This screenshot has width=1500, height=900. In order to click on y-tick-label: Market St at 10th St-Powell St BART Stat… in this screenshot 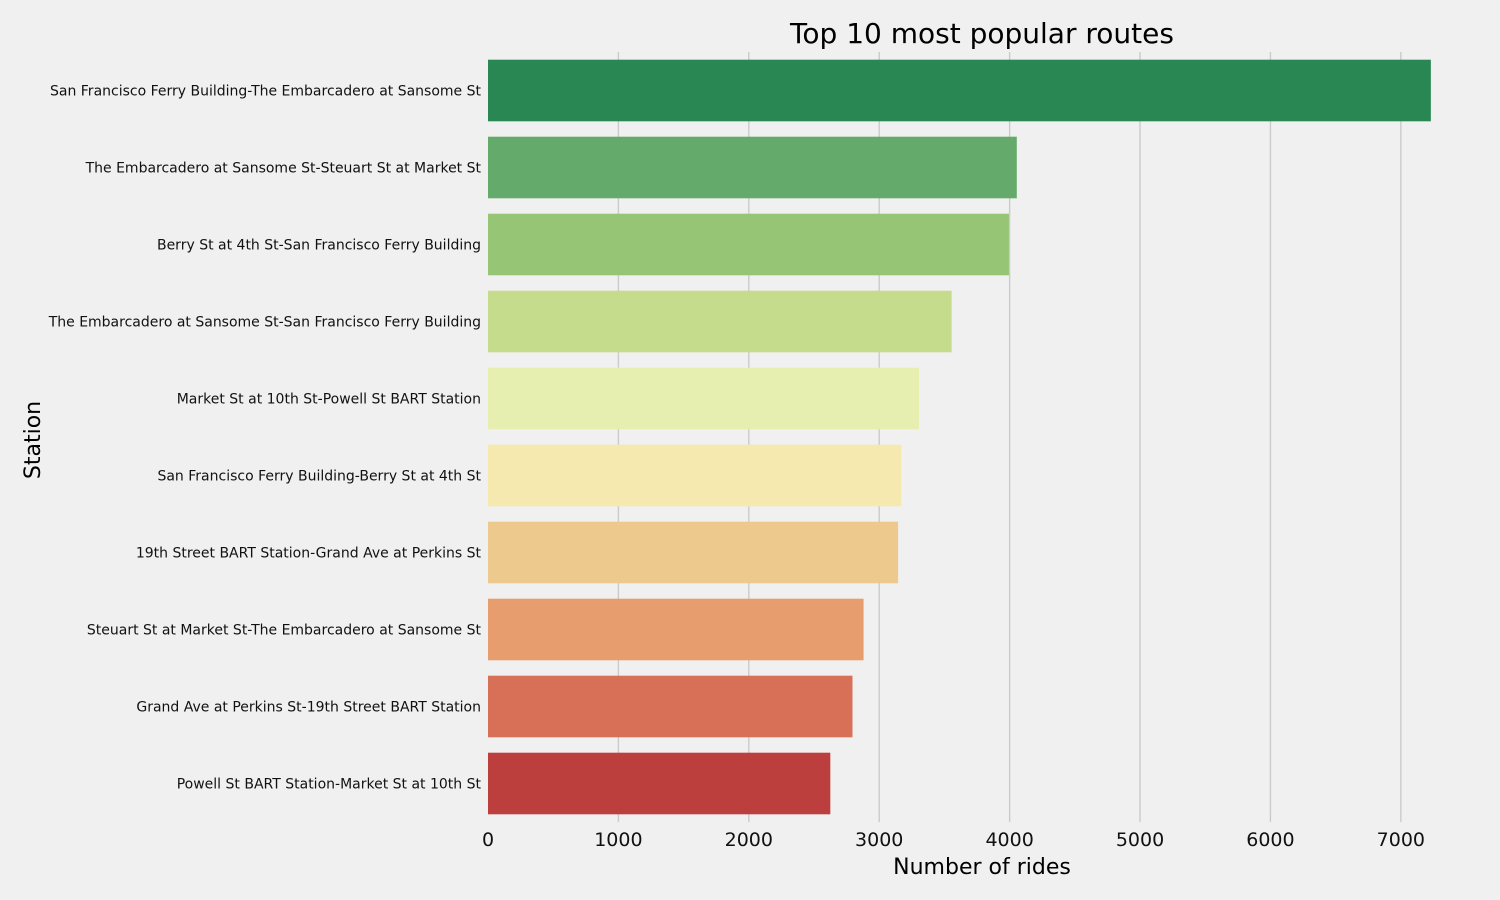, I will do `click(329, 400)`.